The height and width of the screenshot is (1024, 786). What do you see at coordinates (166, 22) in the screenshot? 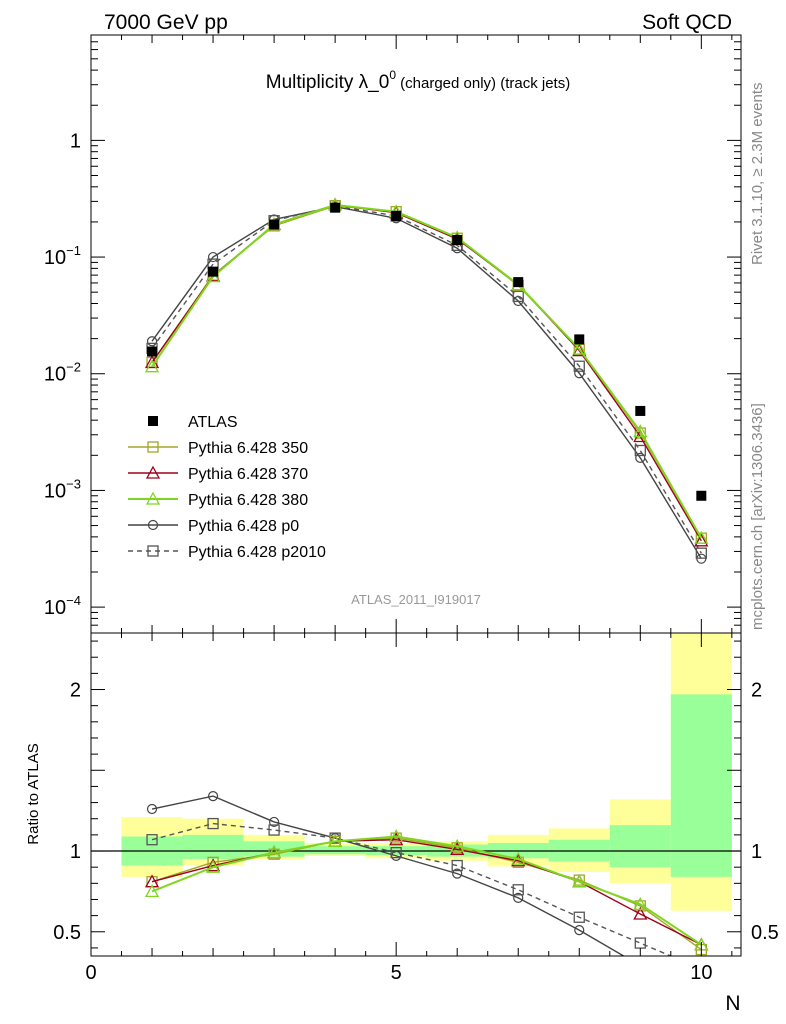
I see `header-left: 7000 GeV pp` at bounding box center [166, 22].